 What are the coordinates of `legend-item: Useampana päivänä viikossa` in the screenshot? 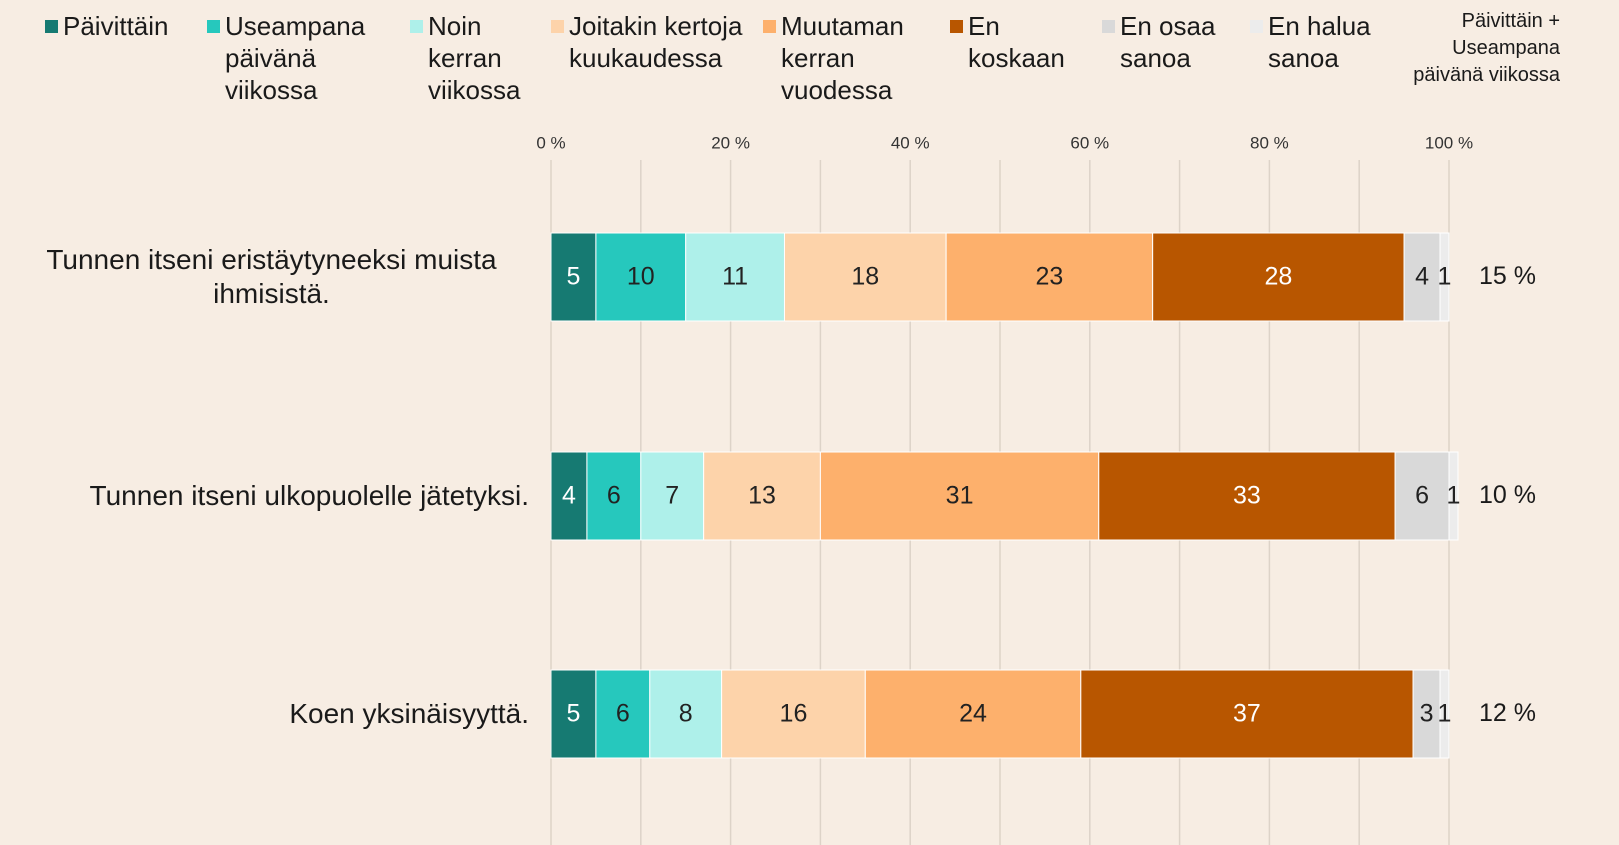 It's located at (301, 58).